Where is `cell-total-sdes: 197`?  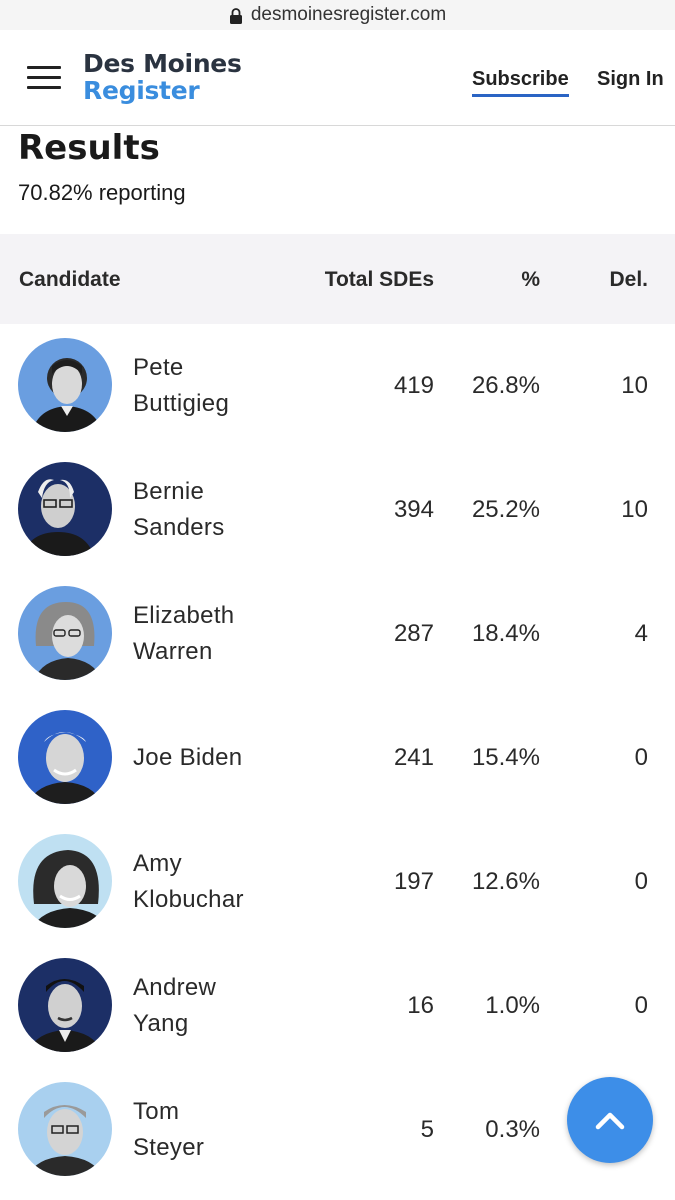 cell-total-sdes: 197 is located at coordinates (413, 881).